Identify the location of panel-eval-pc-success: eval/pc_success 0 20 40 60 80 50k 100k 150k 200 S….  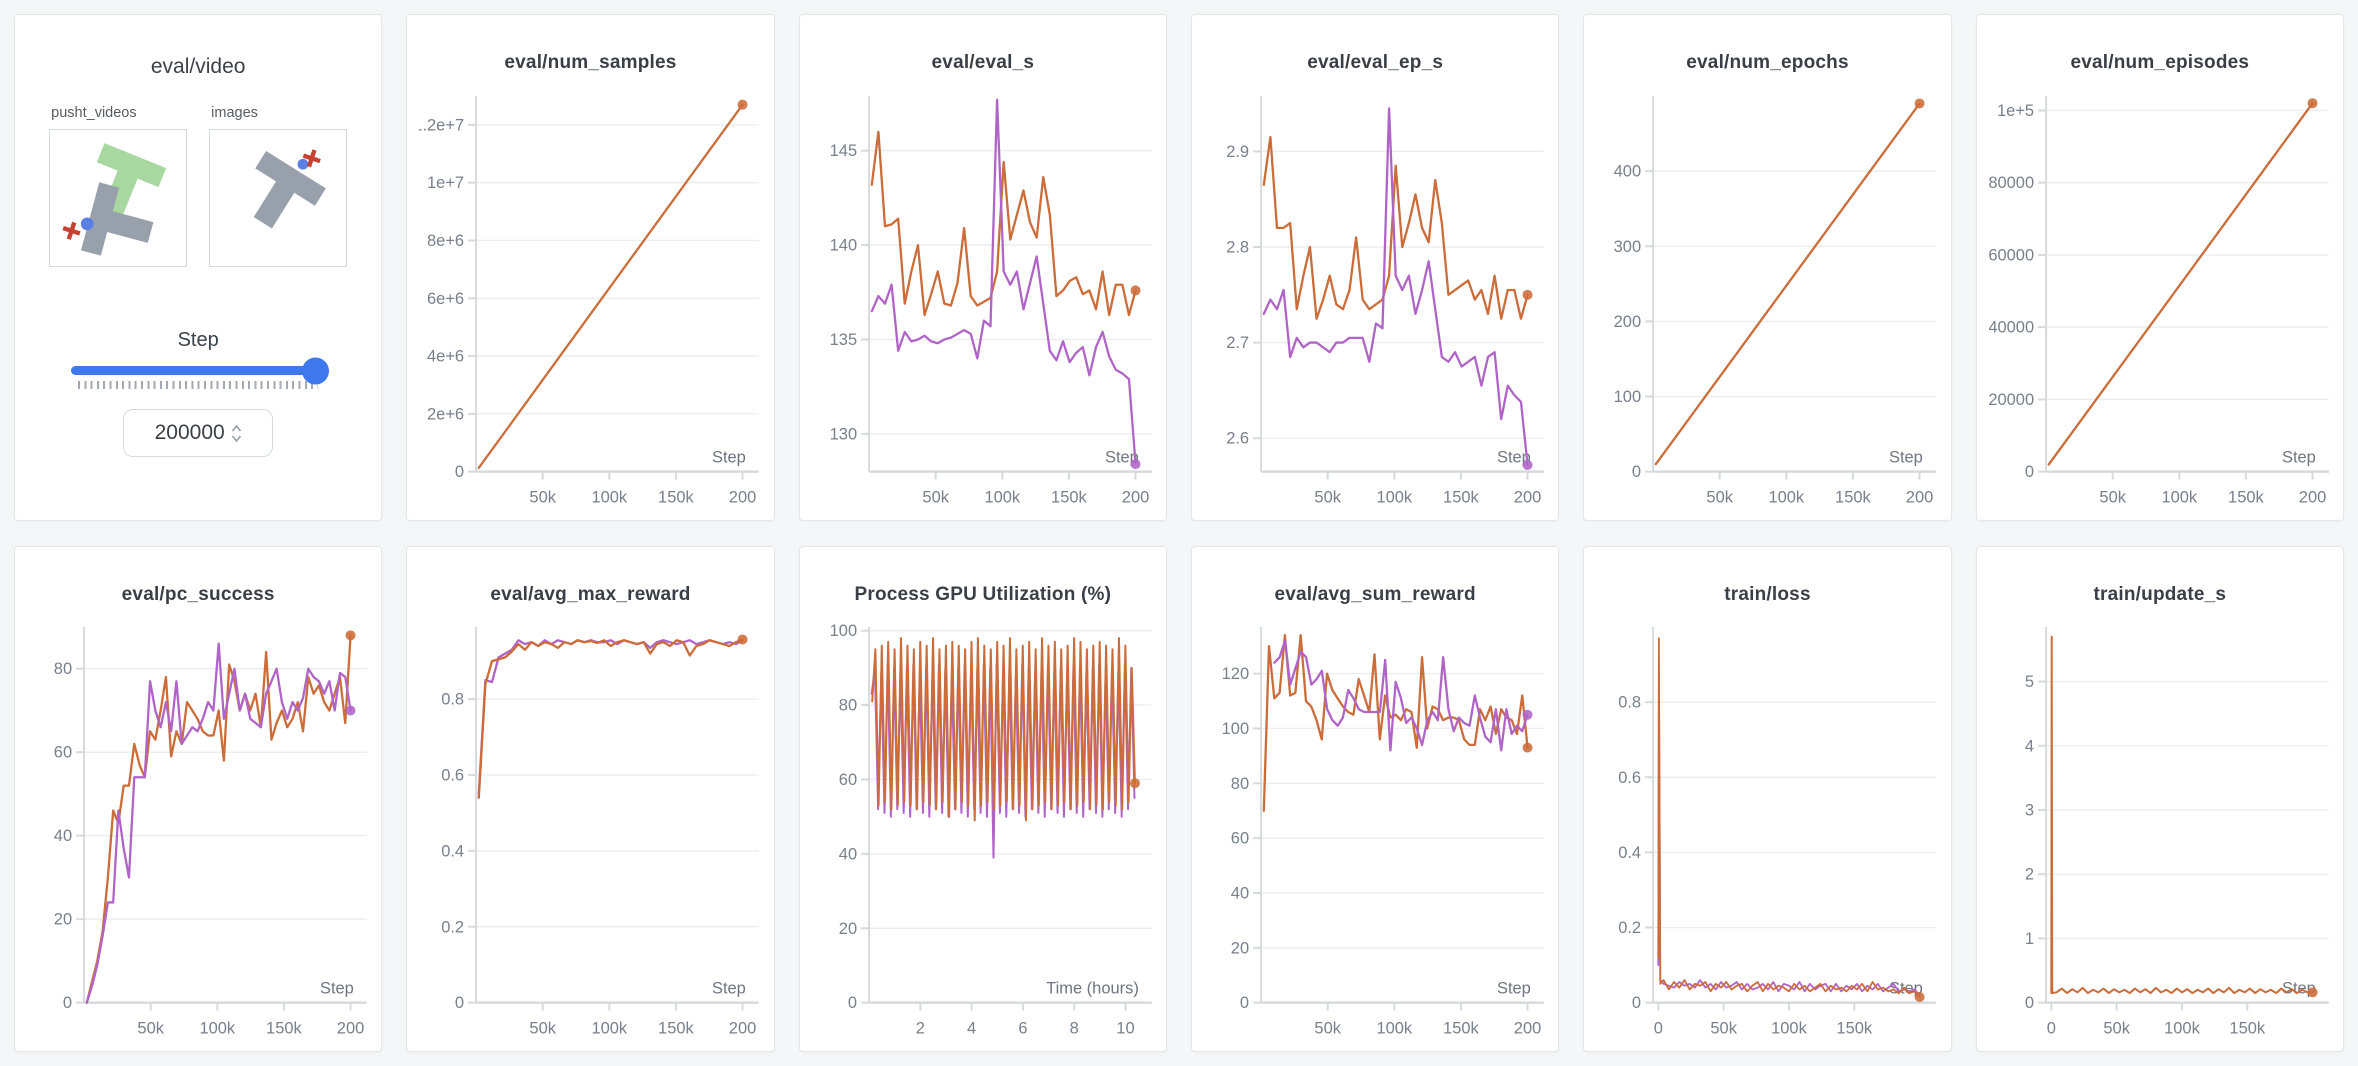
(198, 798).